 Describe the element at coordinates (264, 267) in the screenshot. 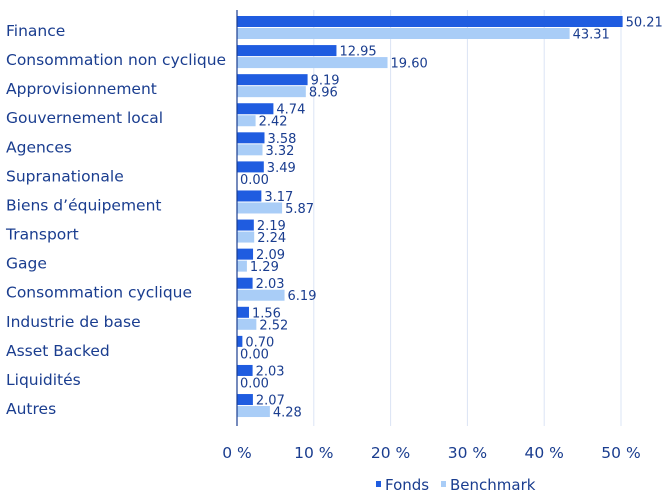

I see `value-label-benchmark: 1.29` at that location.